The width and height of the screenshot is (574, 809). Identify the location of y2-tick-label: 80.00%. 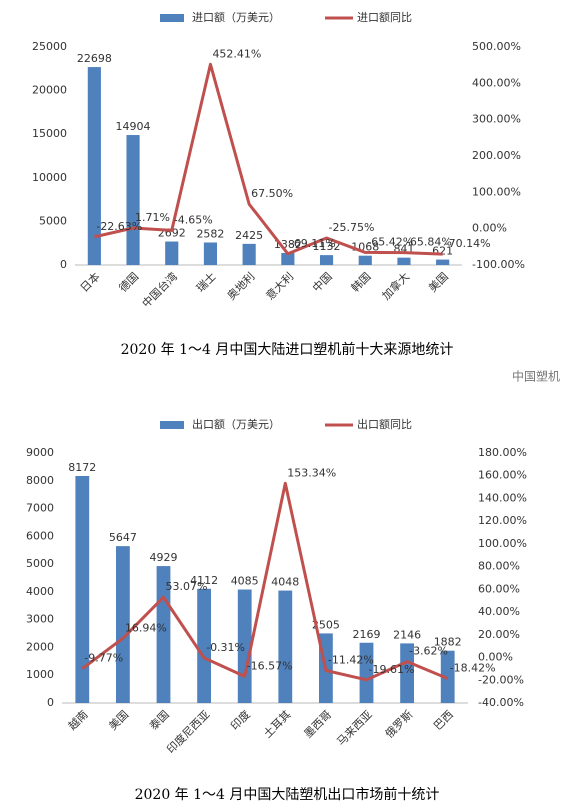
(499, 566).